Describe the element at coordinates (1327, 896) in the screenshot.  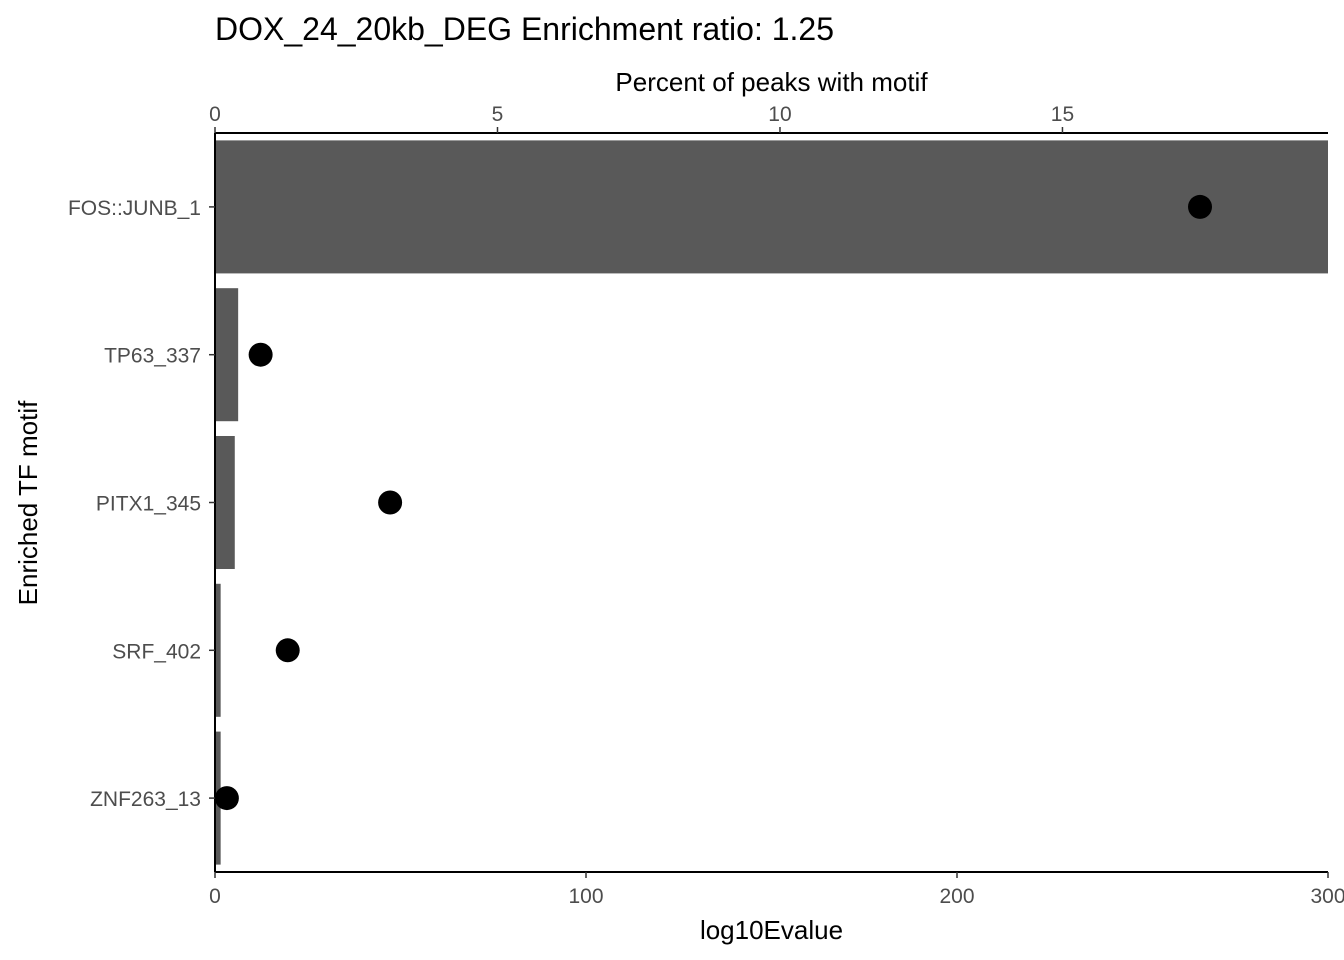
I see `bottom-axis-tick-label-3: 300` at that location.